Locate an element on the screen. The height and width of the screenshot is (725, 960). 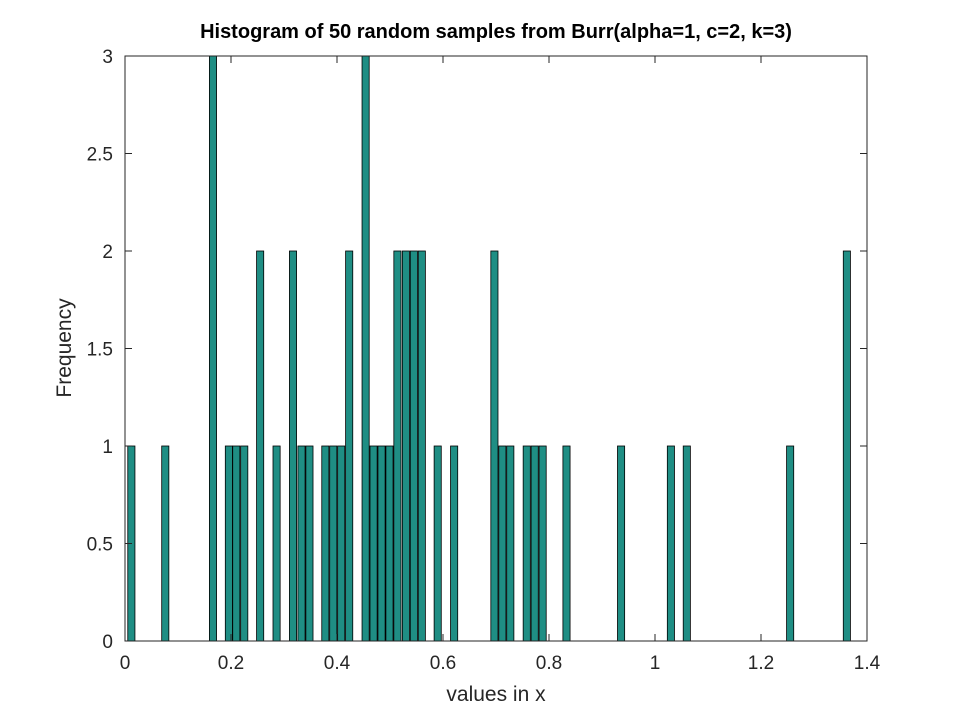
x-tick-label-3: 0.6 is located at coordinates (443, 663).